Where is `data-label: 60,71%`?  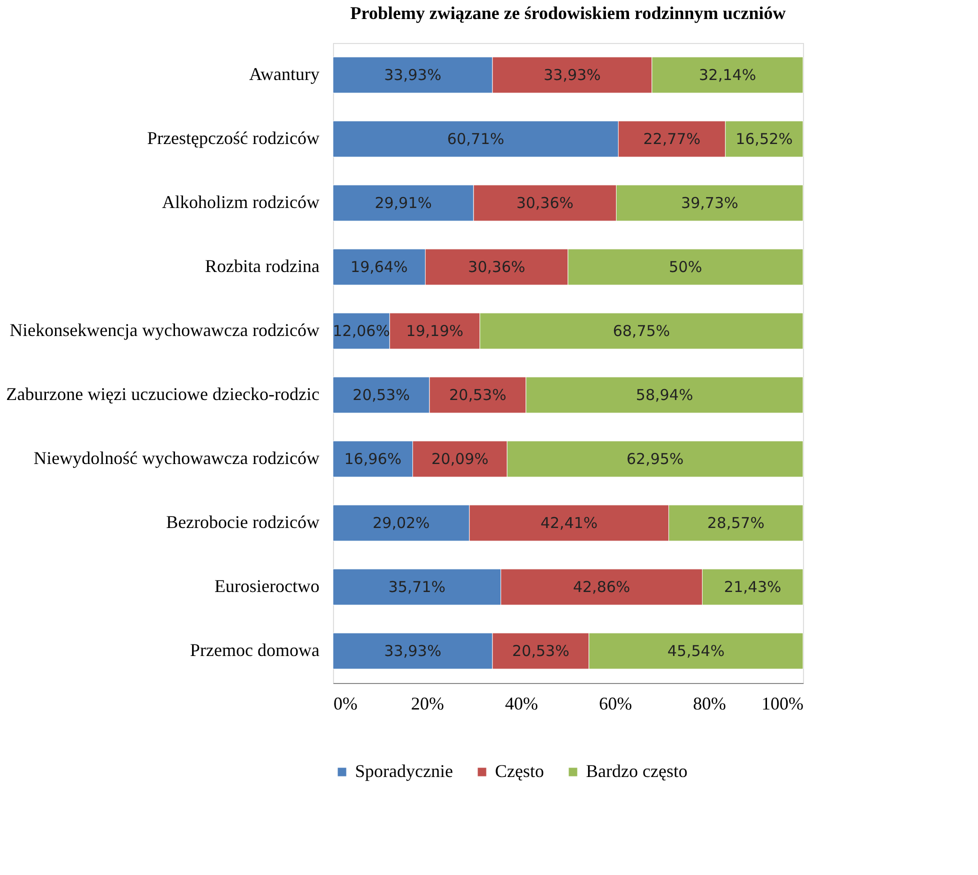 data-label: 60,71% is located at coordinates (475, 139).